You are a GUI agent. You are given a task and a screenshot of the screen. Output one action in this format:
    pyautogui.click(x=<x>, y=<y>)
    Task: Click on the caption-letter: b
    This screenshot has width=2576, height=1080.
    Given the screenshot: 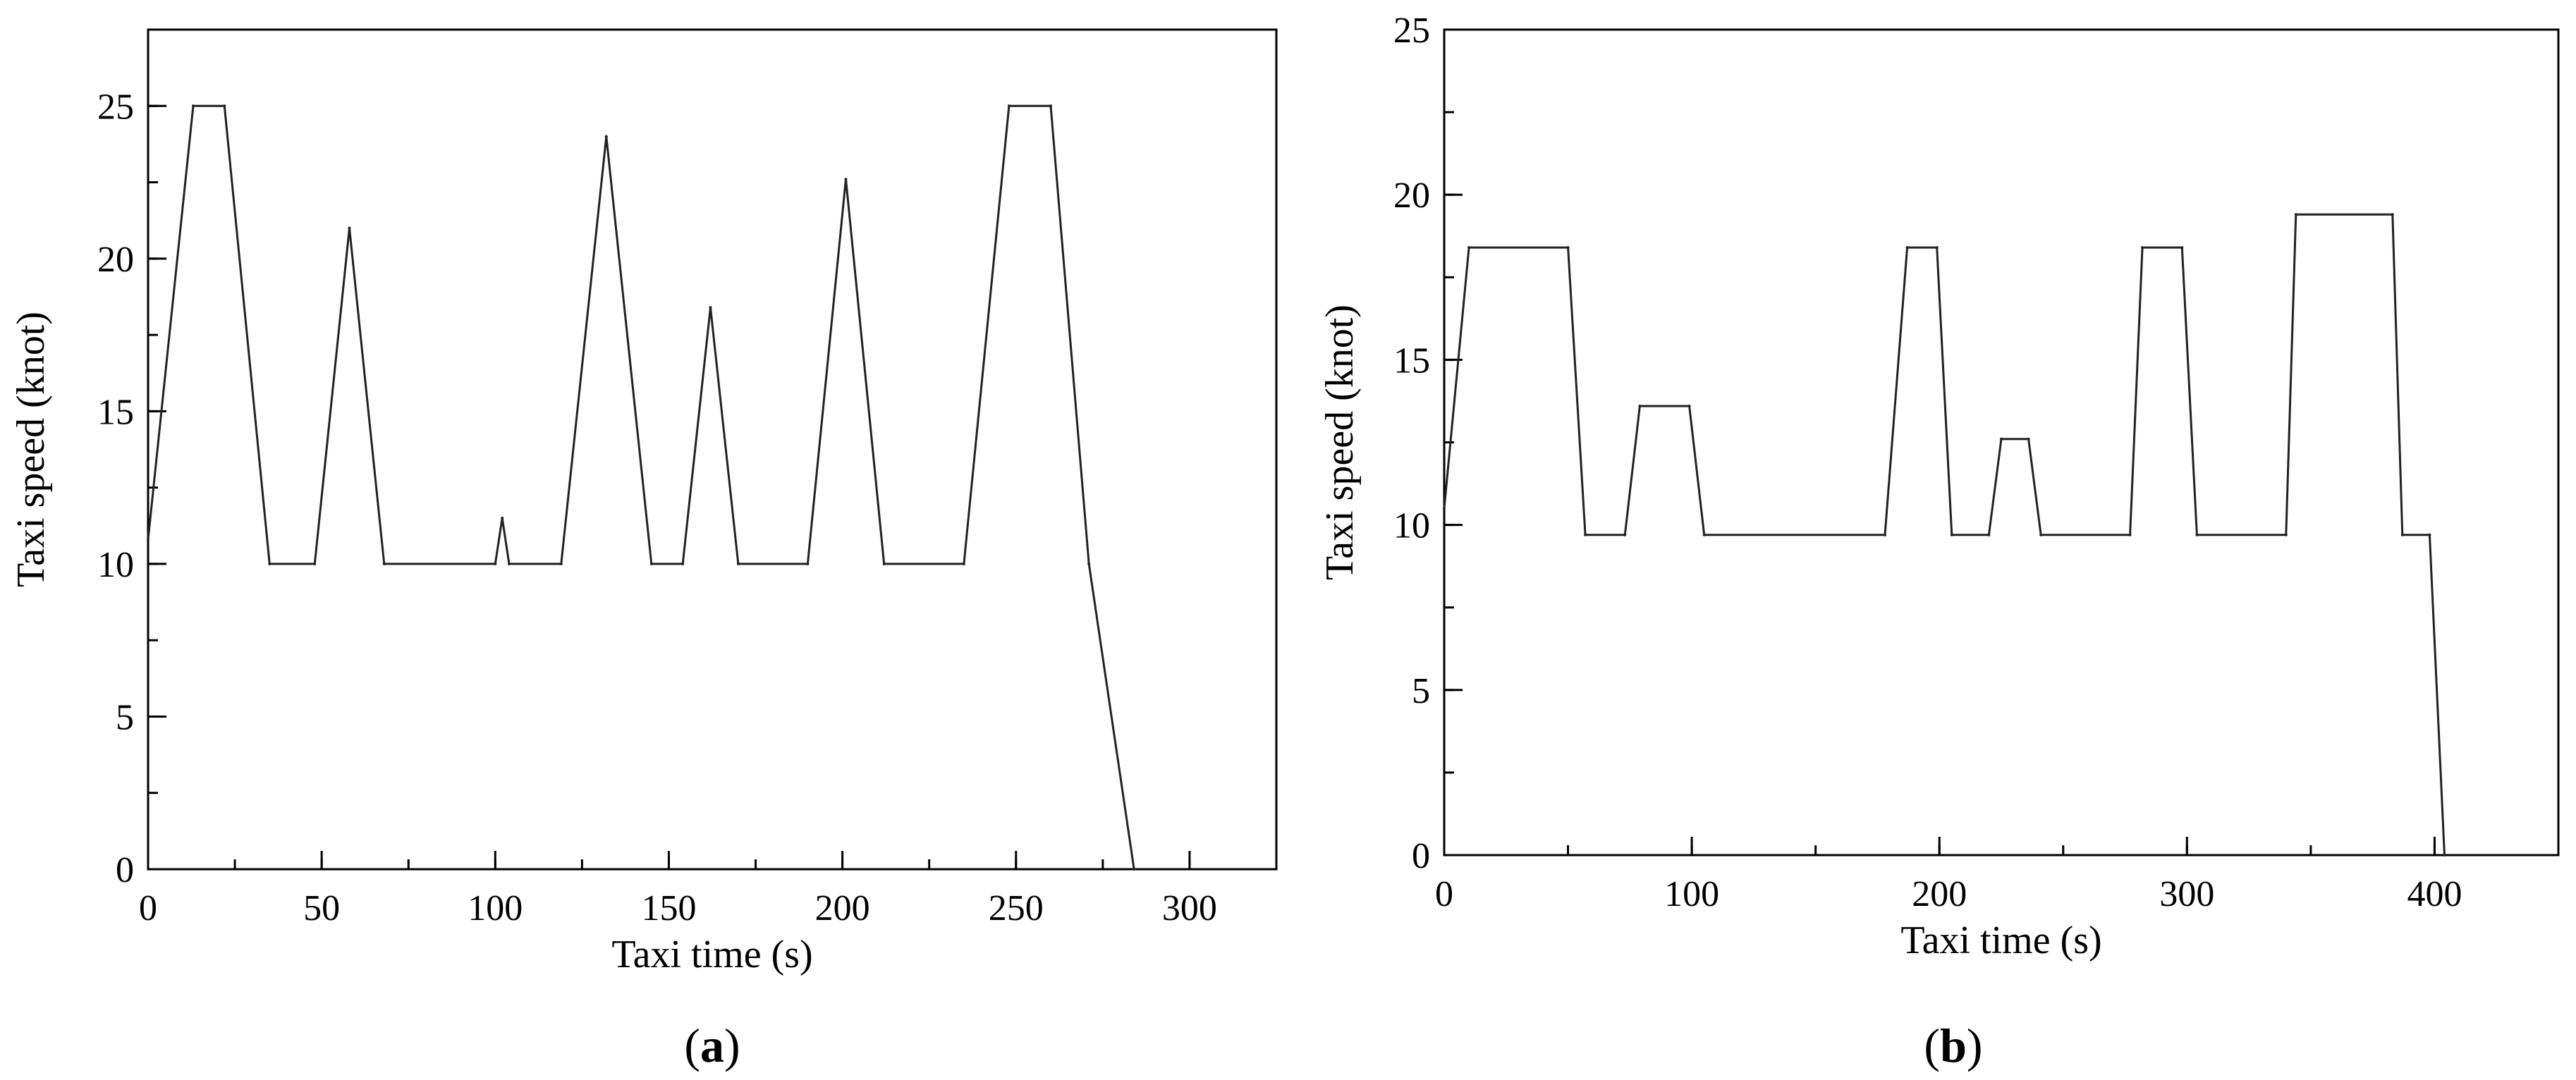 What is the action you would take?
    pyautogui.click(x=1954, y=1045)
    